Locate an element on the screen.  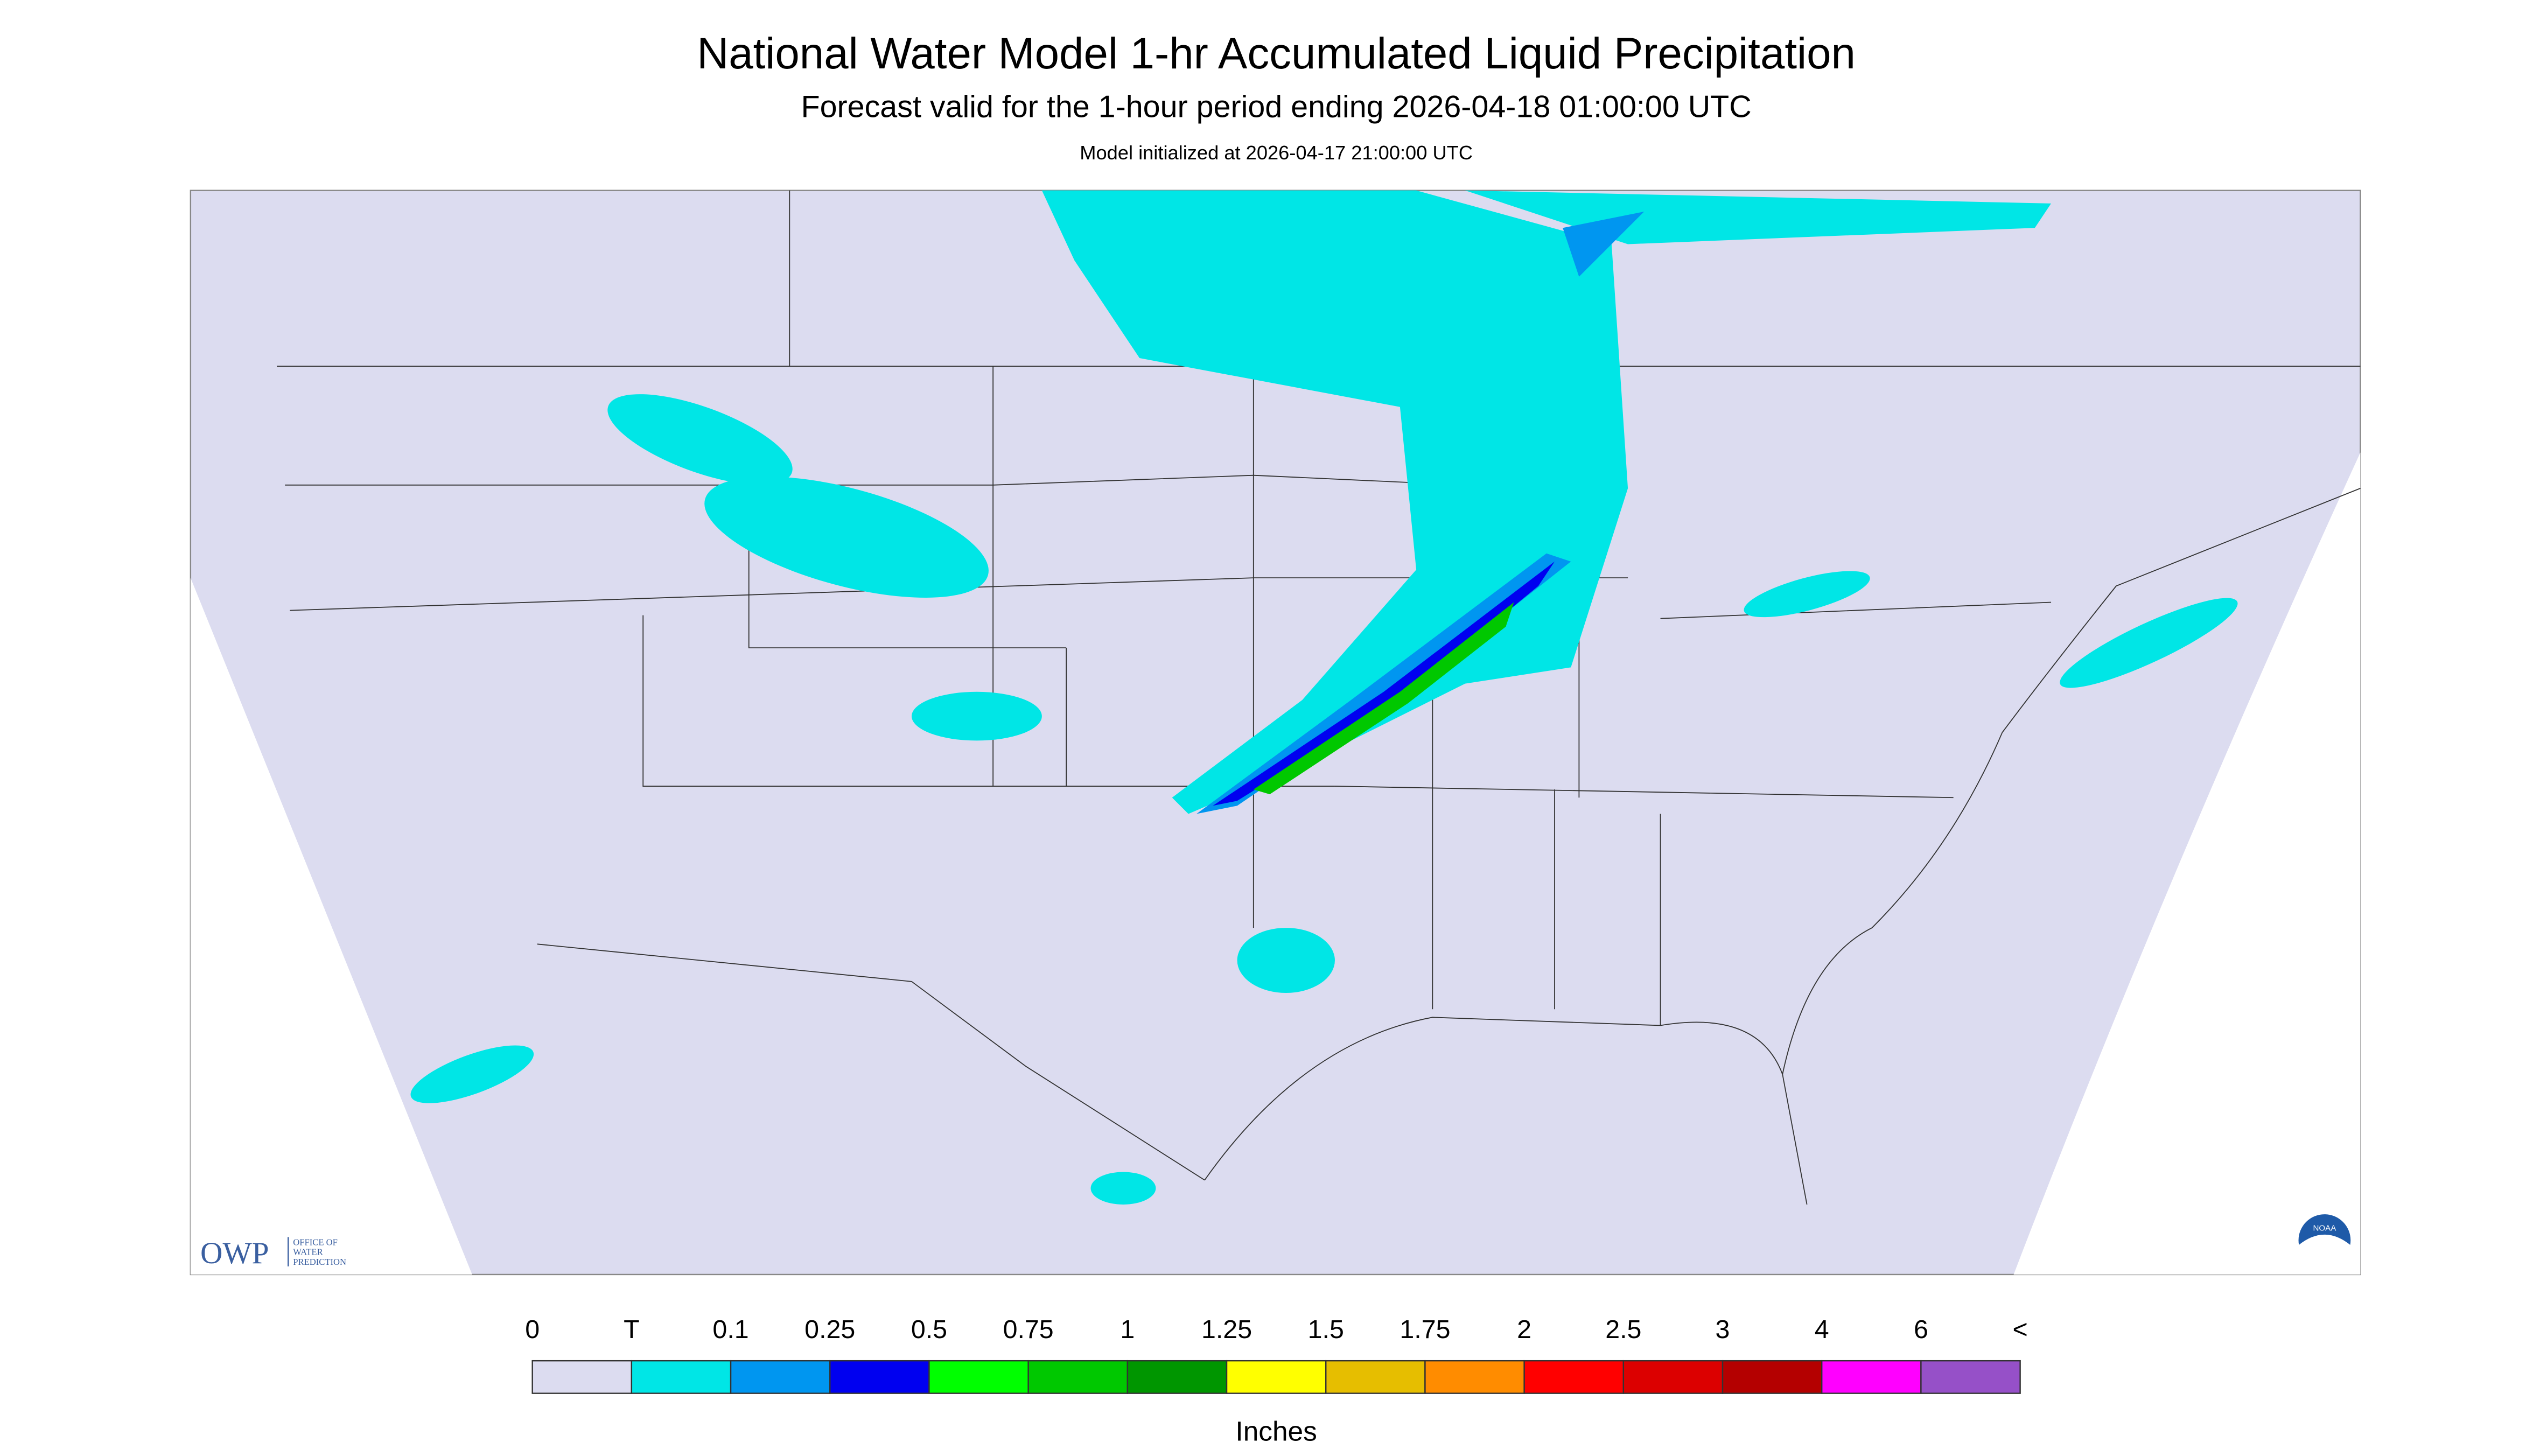
logo-text: PREDICTION is located at coordinates (319, 1262).